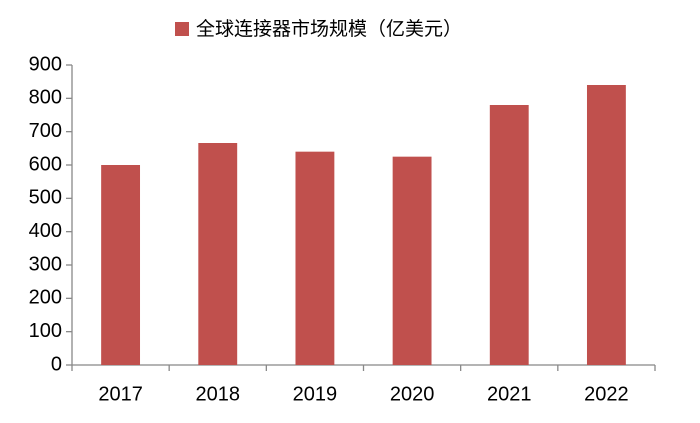 This screenshot has width=700, height=423. What do you see at coordinates (45, 198) in the screenshot?
I see `y-tick-label: 500` at bounding box center [45, 198].